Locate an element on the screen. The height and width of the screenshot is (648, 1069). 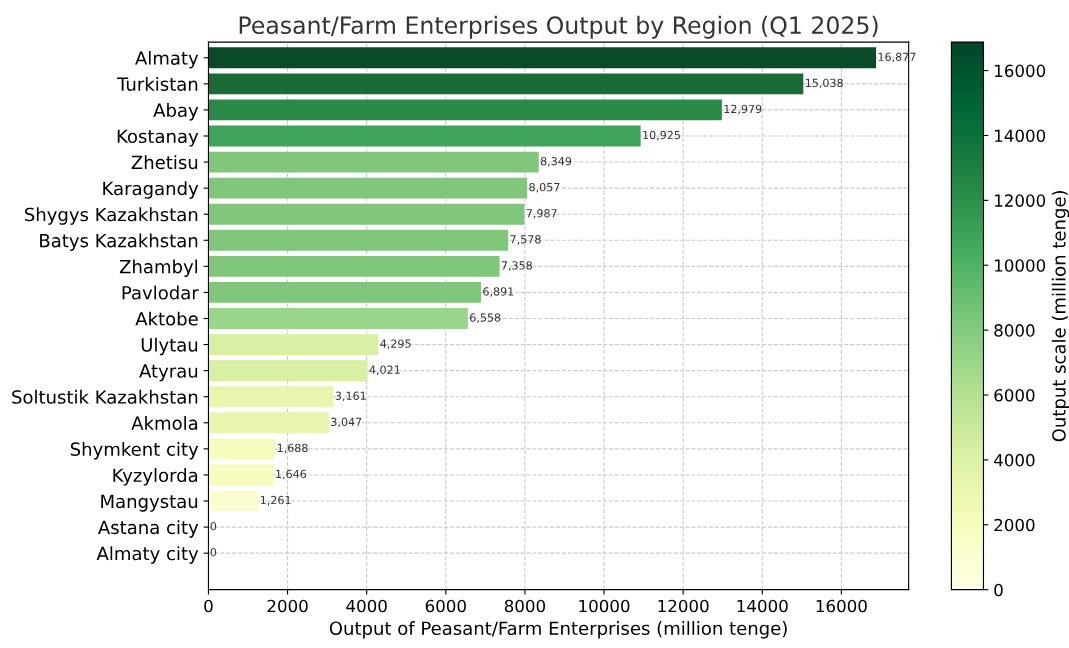
x-tick-label: 6000 is located at coordinates (445, 606).